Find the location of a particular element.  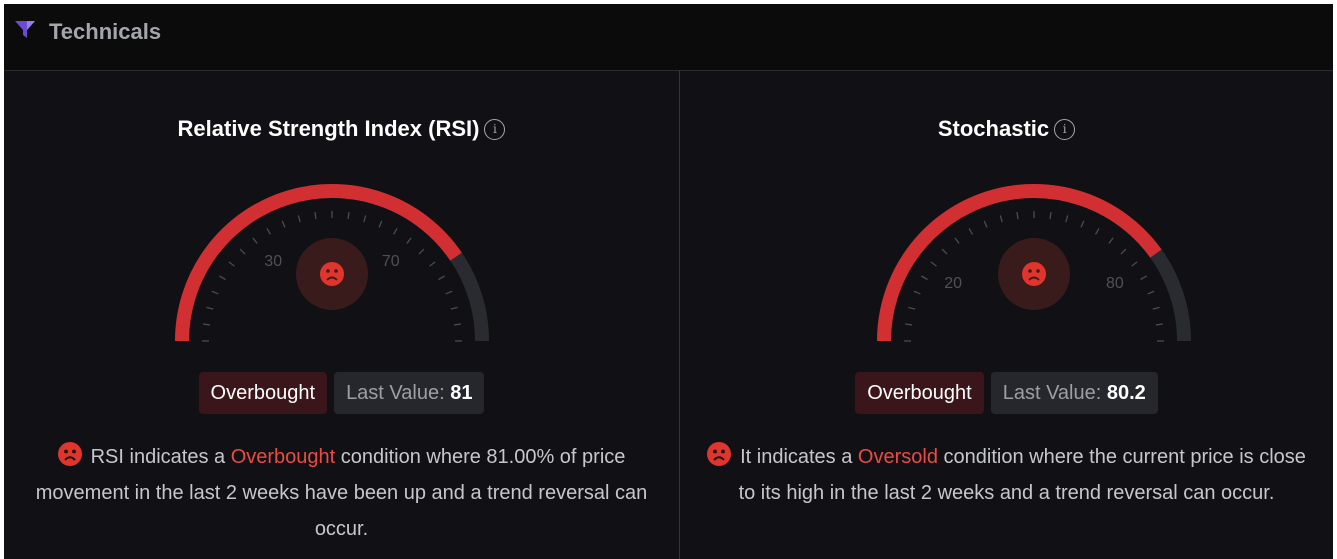

rsi-gauge-ticks is located at coordinates (332, 276).